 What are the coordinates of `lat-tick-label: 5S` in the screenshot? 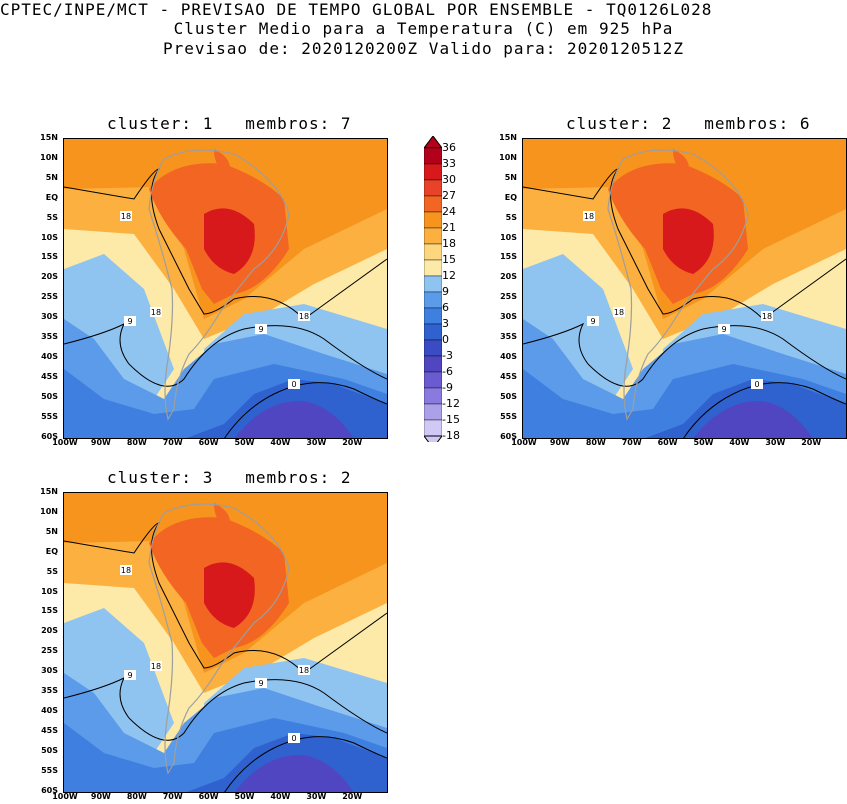 It's located at (52, 571).